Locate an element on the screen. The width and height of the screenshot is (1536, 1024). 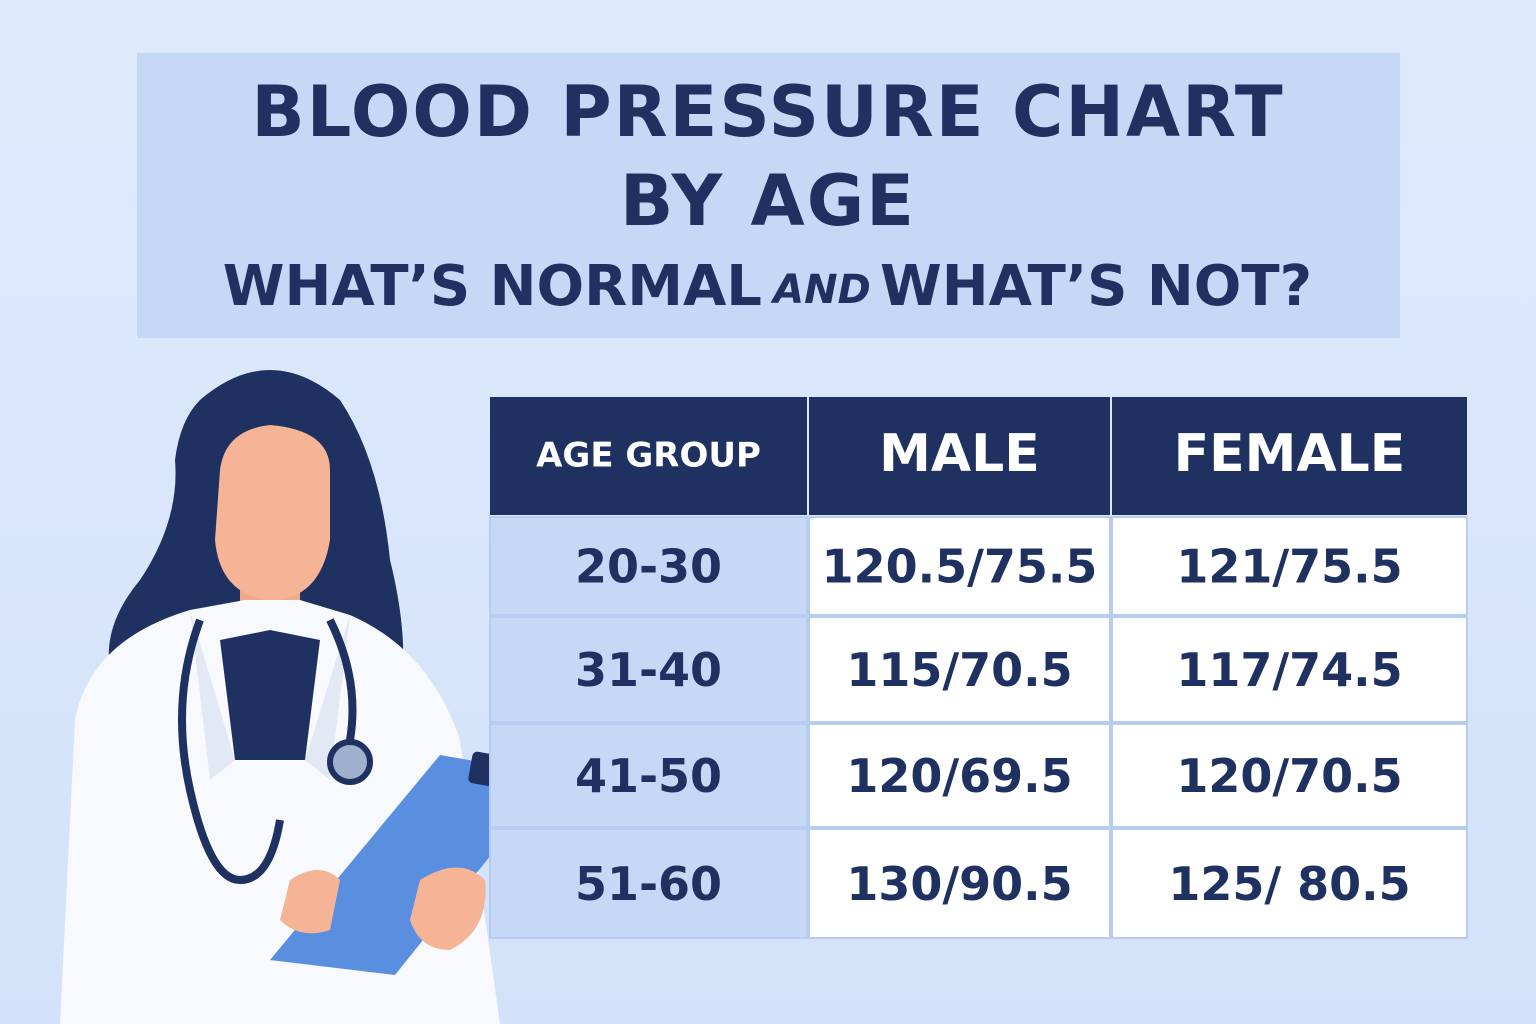
age-group: 51-60 is located at coordinates (648, 884).